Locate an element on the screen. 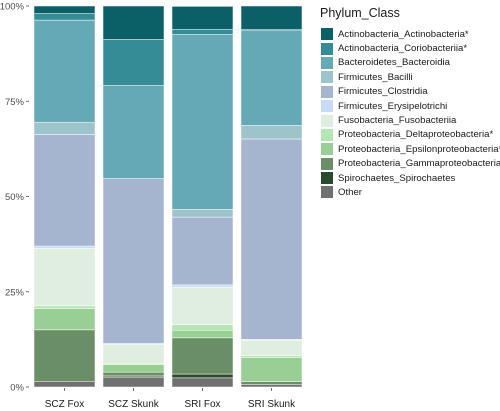 Image resolution: width=500 pixels, height=411 pixels. legend-item: Spirochaetes_Spirochaetes is located at coordinates (409, 178).